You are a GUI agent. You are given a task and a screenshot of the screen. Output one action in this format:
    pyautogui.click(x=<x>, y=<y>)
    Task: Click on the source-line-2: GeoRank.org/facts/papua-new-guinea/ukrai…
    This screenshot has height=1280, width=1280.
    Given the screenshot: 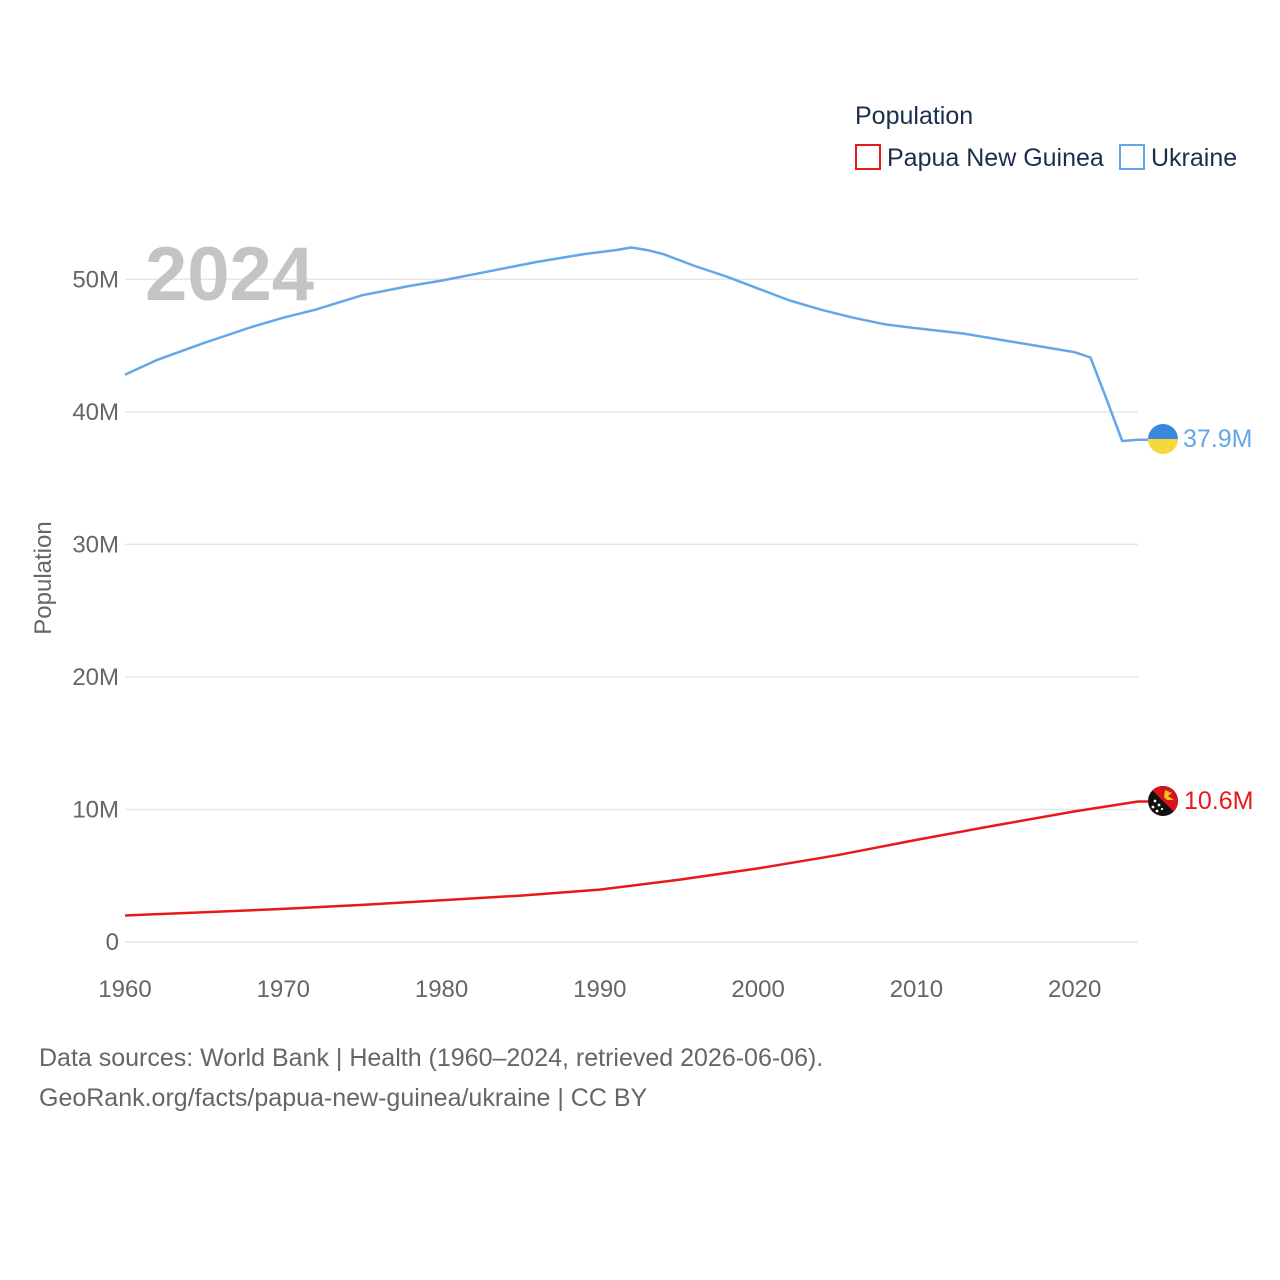 What is the action you would take?
    pyautogui.click(x=343, y=1098)
    